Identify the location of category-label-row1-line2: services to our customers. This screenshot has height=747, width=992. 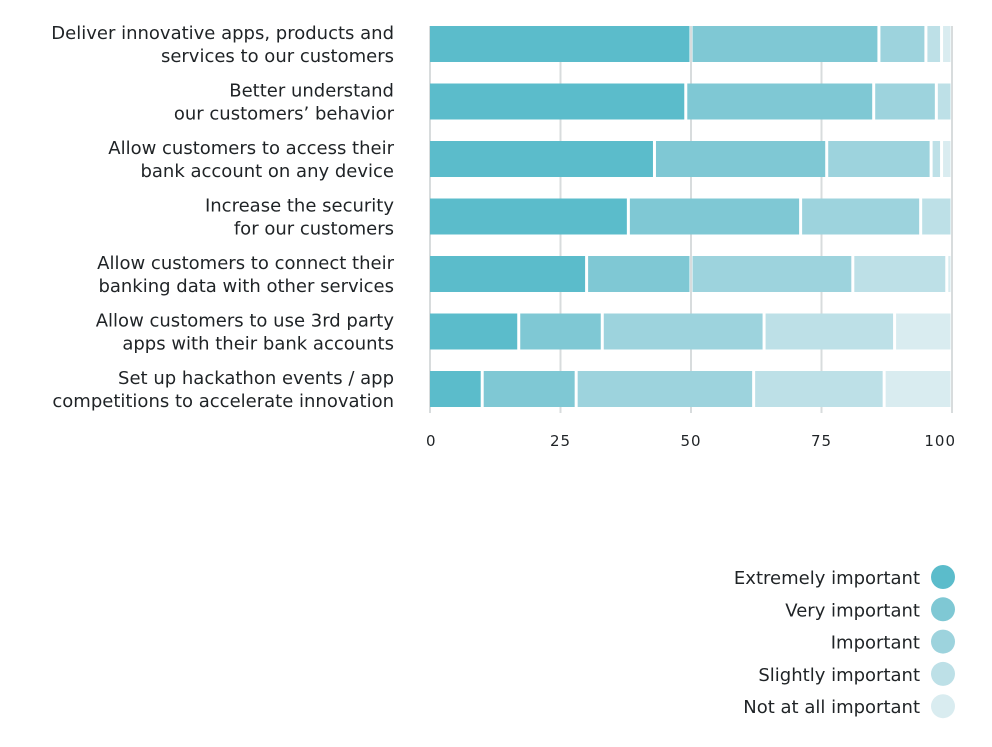
(277, 56).